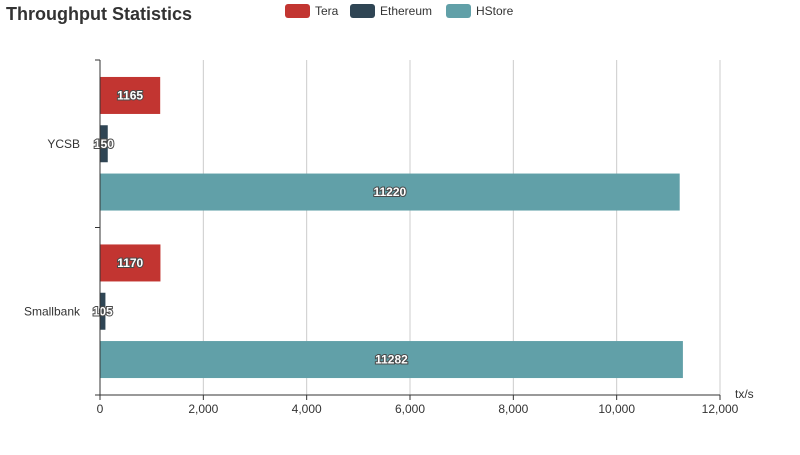 This screenshot has width=800, height=455. I want to click on bar-ycsb-ethereum, so click(104, 144).